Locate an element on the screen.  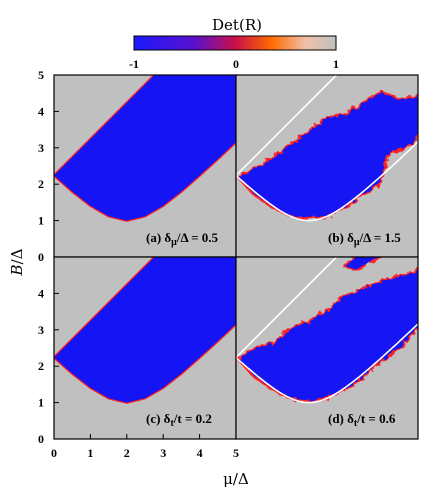
x-tick-label: 3 is located at coordinates (163, 453).